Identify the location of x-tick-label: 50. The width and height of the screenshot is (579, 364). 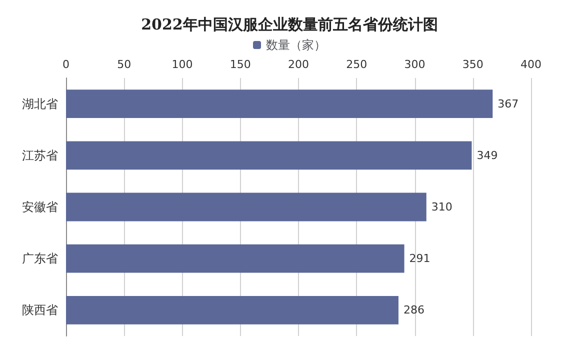
(124, 64).